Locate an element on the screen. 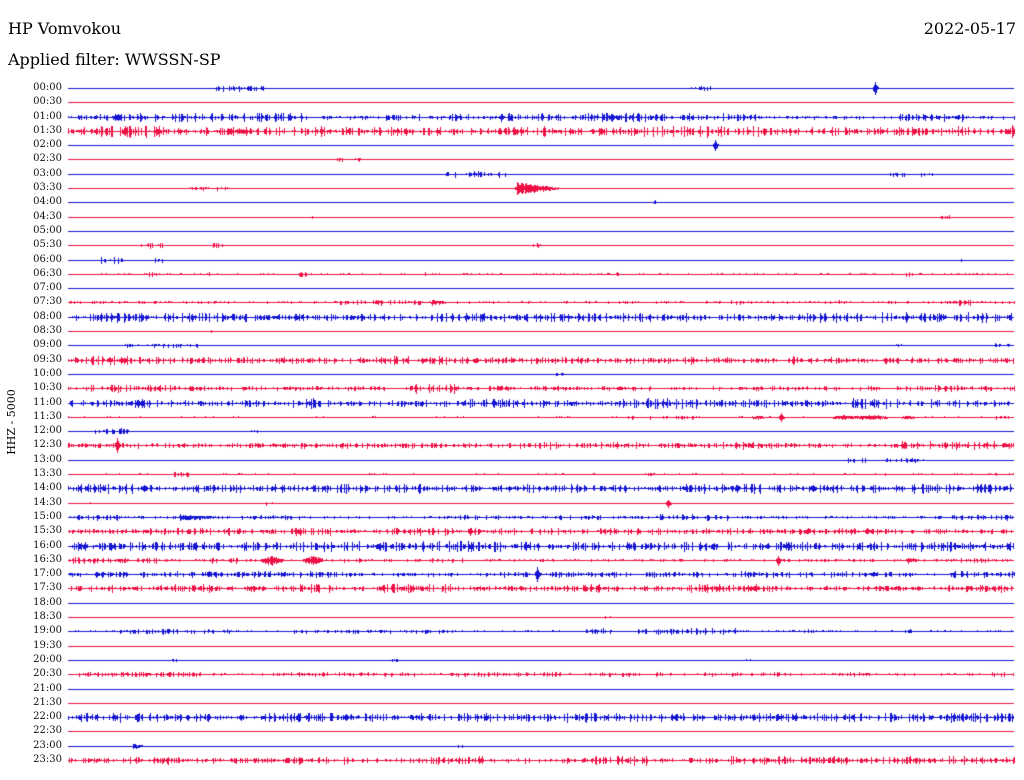 Image resolution: width=1024 pixels, height=780 pixels. trace-time-label: 23:00 is located at coordinates (47, 745).